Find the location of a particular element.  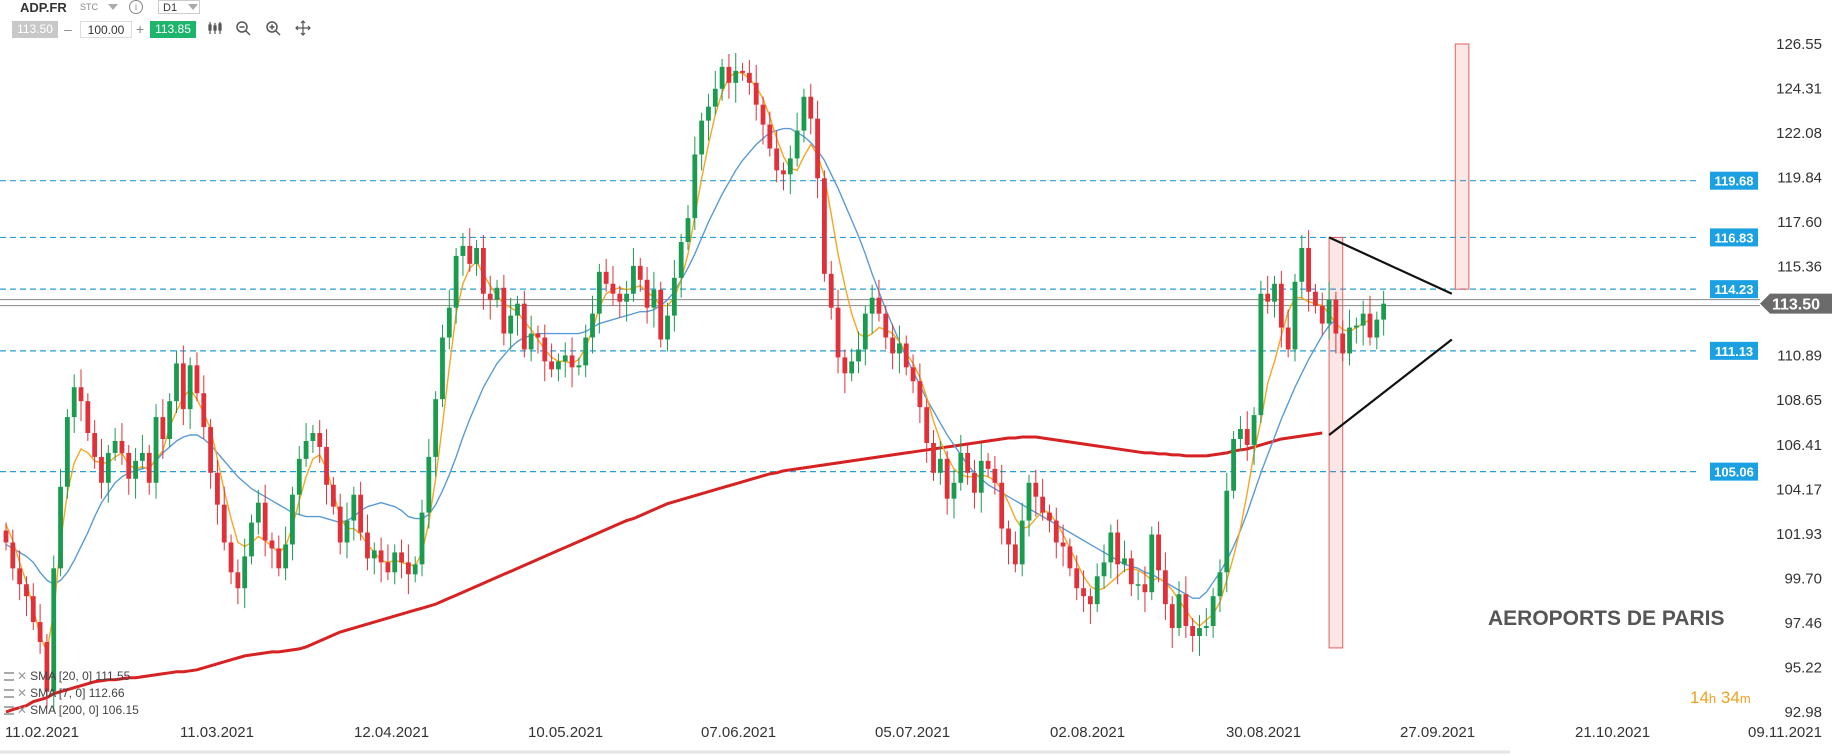

legend-row: ✕ SMA [200, 0] 106.15 is located at coordinates (71, 710).